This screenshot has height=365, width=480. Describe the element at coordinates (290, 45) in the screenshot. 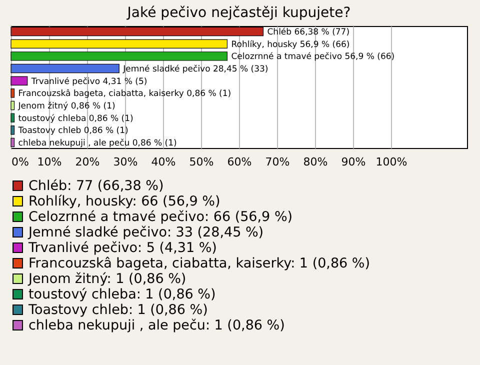

I see `data-label: Rohlíky, housky 56,9 % (66)` at that location.